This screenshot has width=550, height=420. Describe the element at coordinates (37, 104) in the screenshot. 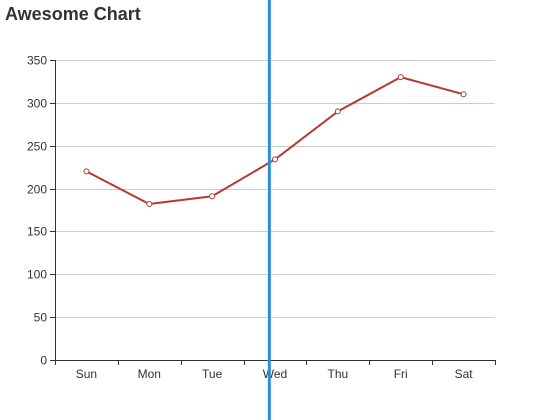

I see `y-tick-label: 300` at that location.